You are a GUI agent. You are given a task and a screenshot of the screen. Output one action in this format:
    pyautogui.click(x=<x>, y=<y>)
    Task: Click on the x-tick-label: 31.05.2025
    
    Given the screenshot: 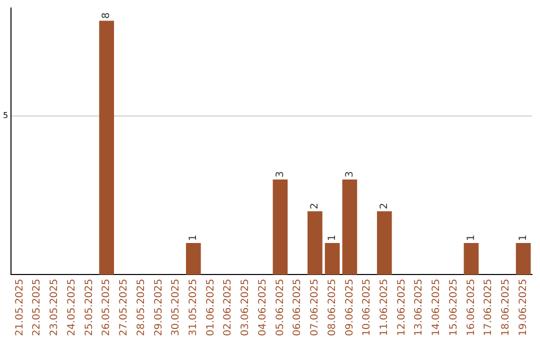 What is the action you would take?
    pyautogui.click(x=193, y=307)
    